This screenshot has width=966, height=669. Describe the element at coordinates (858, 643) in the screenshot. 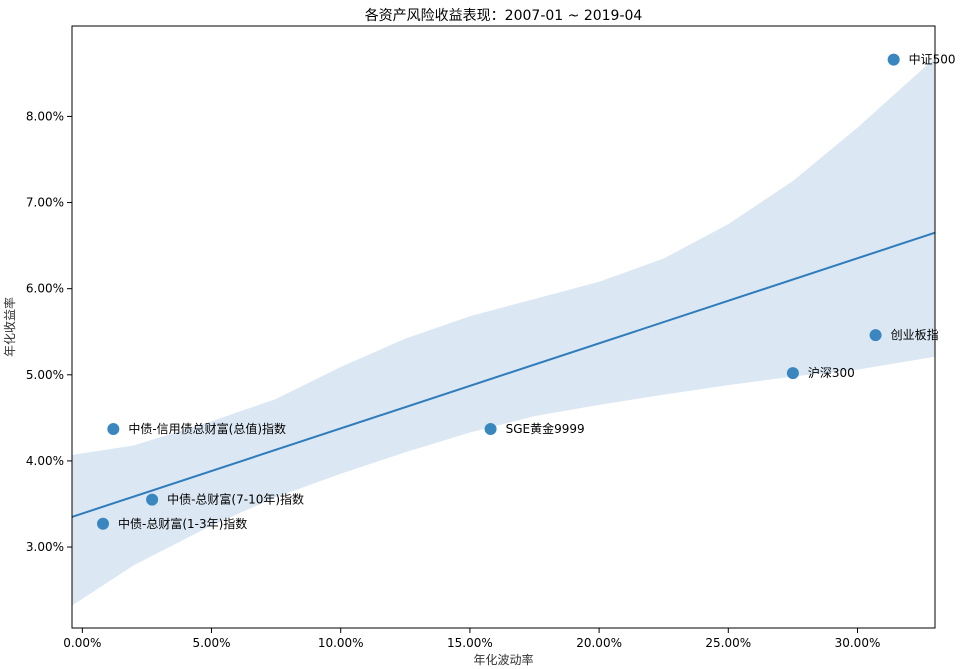

I see `x-tick-label: 30.00%` at that location.